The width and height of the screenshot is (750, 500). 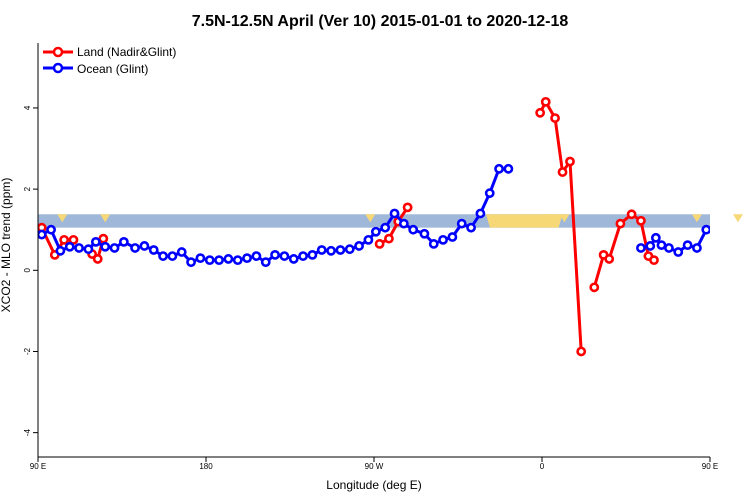 What do you see at coordinates (109, 60) in the screenshot?
I see `legend: Land (Nadir&Glint) Ocean (Glint)` at bounding box center [109, 60].